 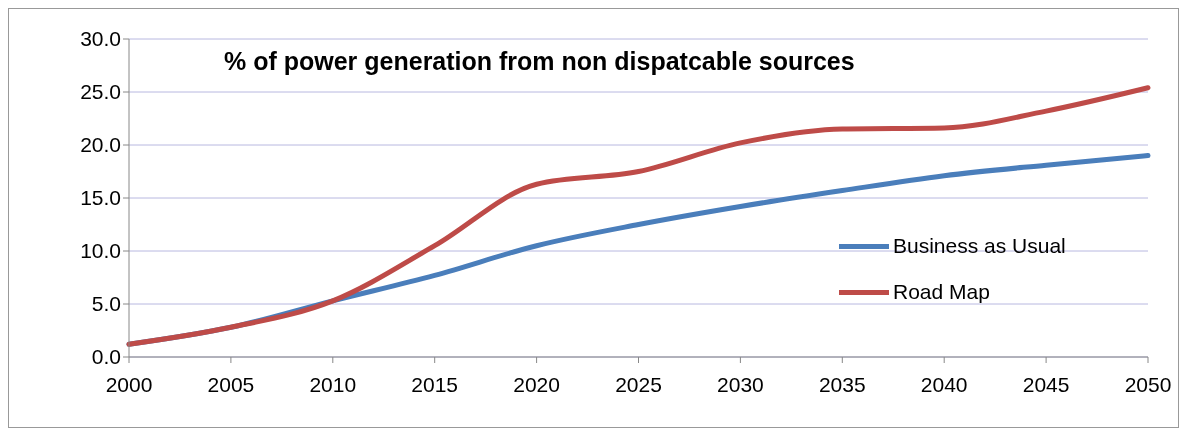 I want to click on x-tick-label: 2035, so click(x=842, y=384).